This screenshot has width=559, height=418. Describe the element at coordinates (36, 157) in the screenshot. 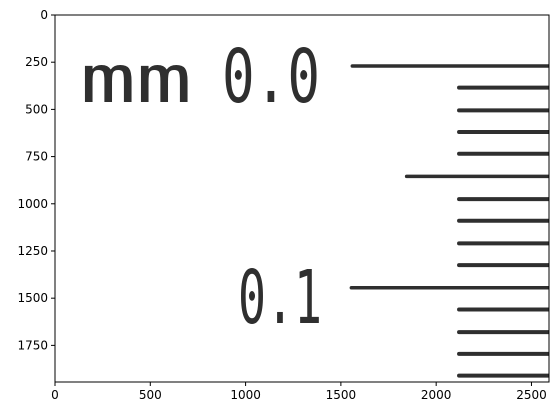

I see `y-tick-label: 750` at that location.